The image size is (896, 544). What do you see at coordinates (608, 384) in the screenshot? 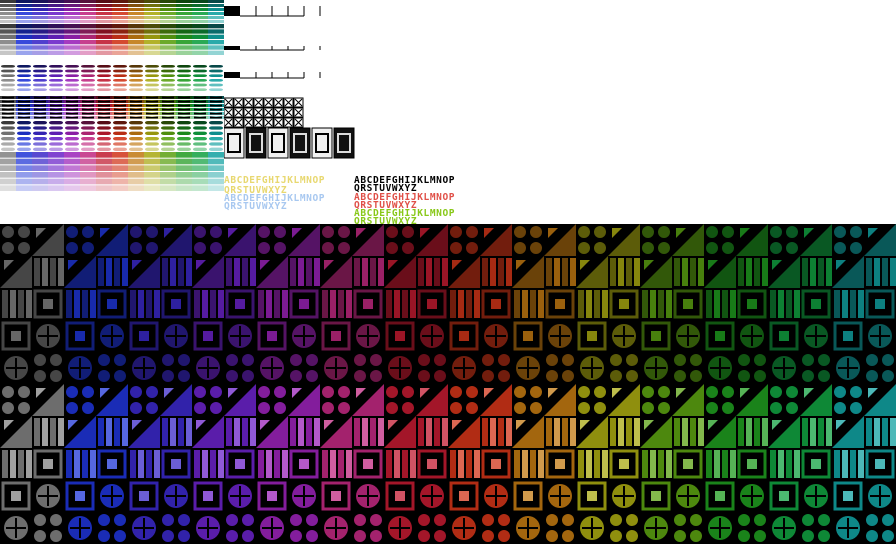
I see `tile-column-olive` at bounding box center [608, 384].